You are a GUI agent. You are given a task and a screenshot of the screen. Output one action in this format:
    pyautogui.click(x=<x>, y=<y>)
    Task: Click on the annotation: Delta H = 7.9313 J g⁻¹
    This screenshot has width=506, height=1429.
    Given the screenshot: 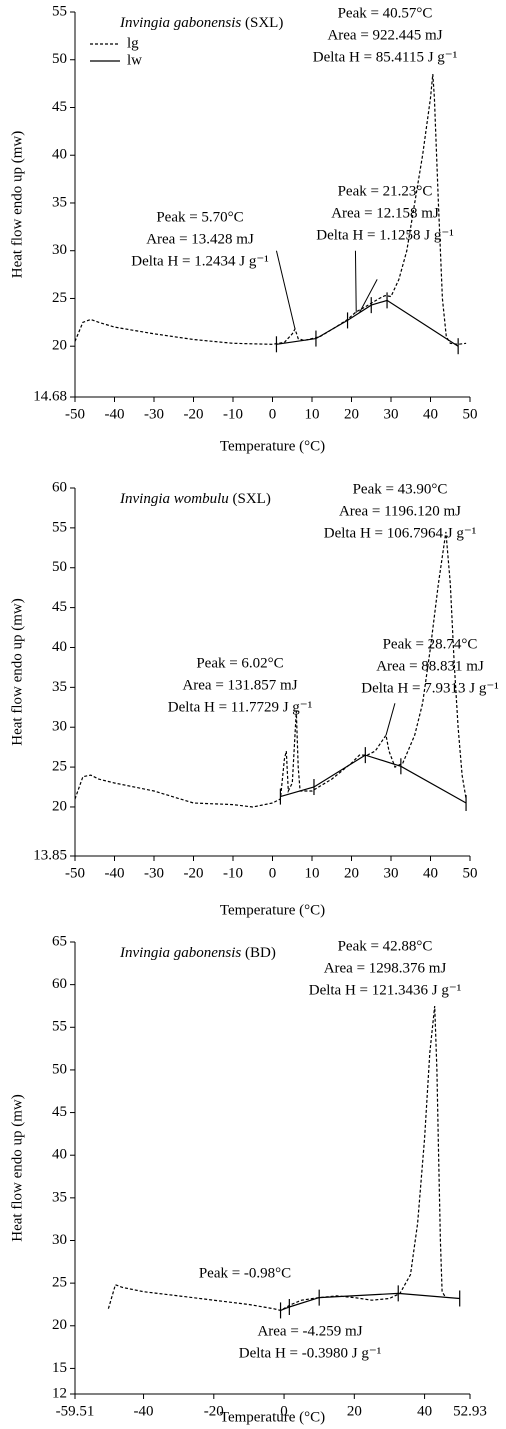 What is the action you would take?
    pyautogui.click(x=430, y=688)
    